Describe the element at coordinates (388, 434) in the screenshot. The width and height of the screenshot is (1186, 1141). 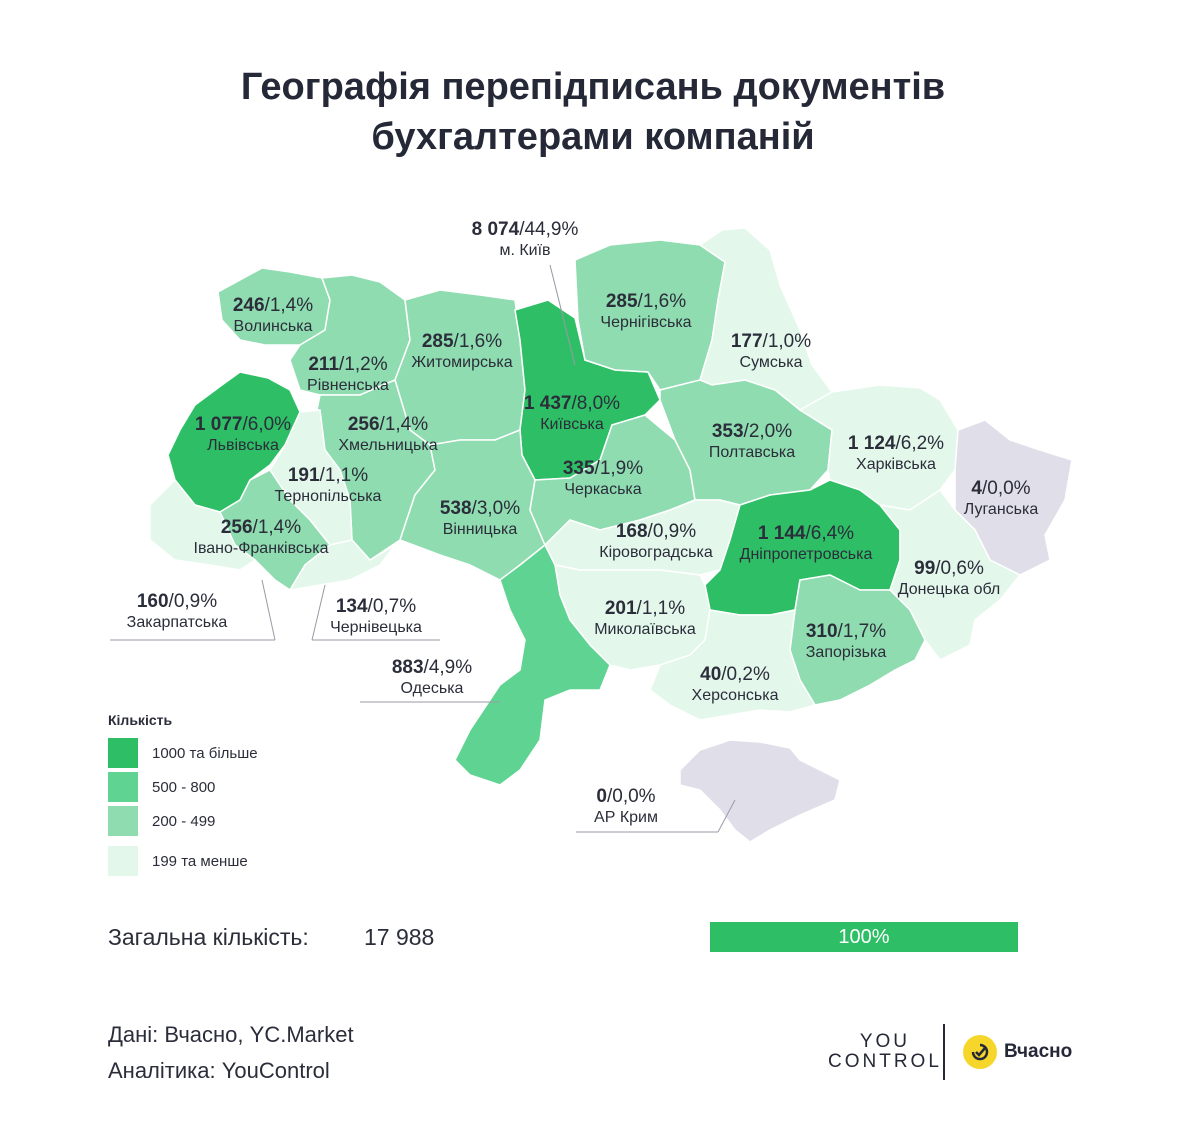
I see `label-khmelnytskyi: 256/1,4% Хмельницька` at that location.